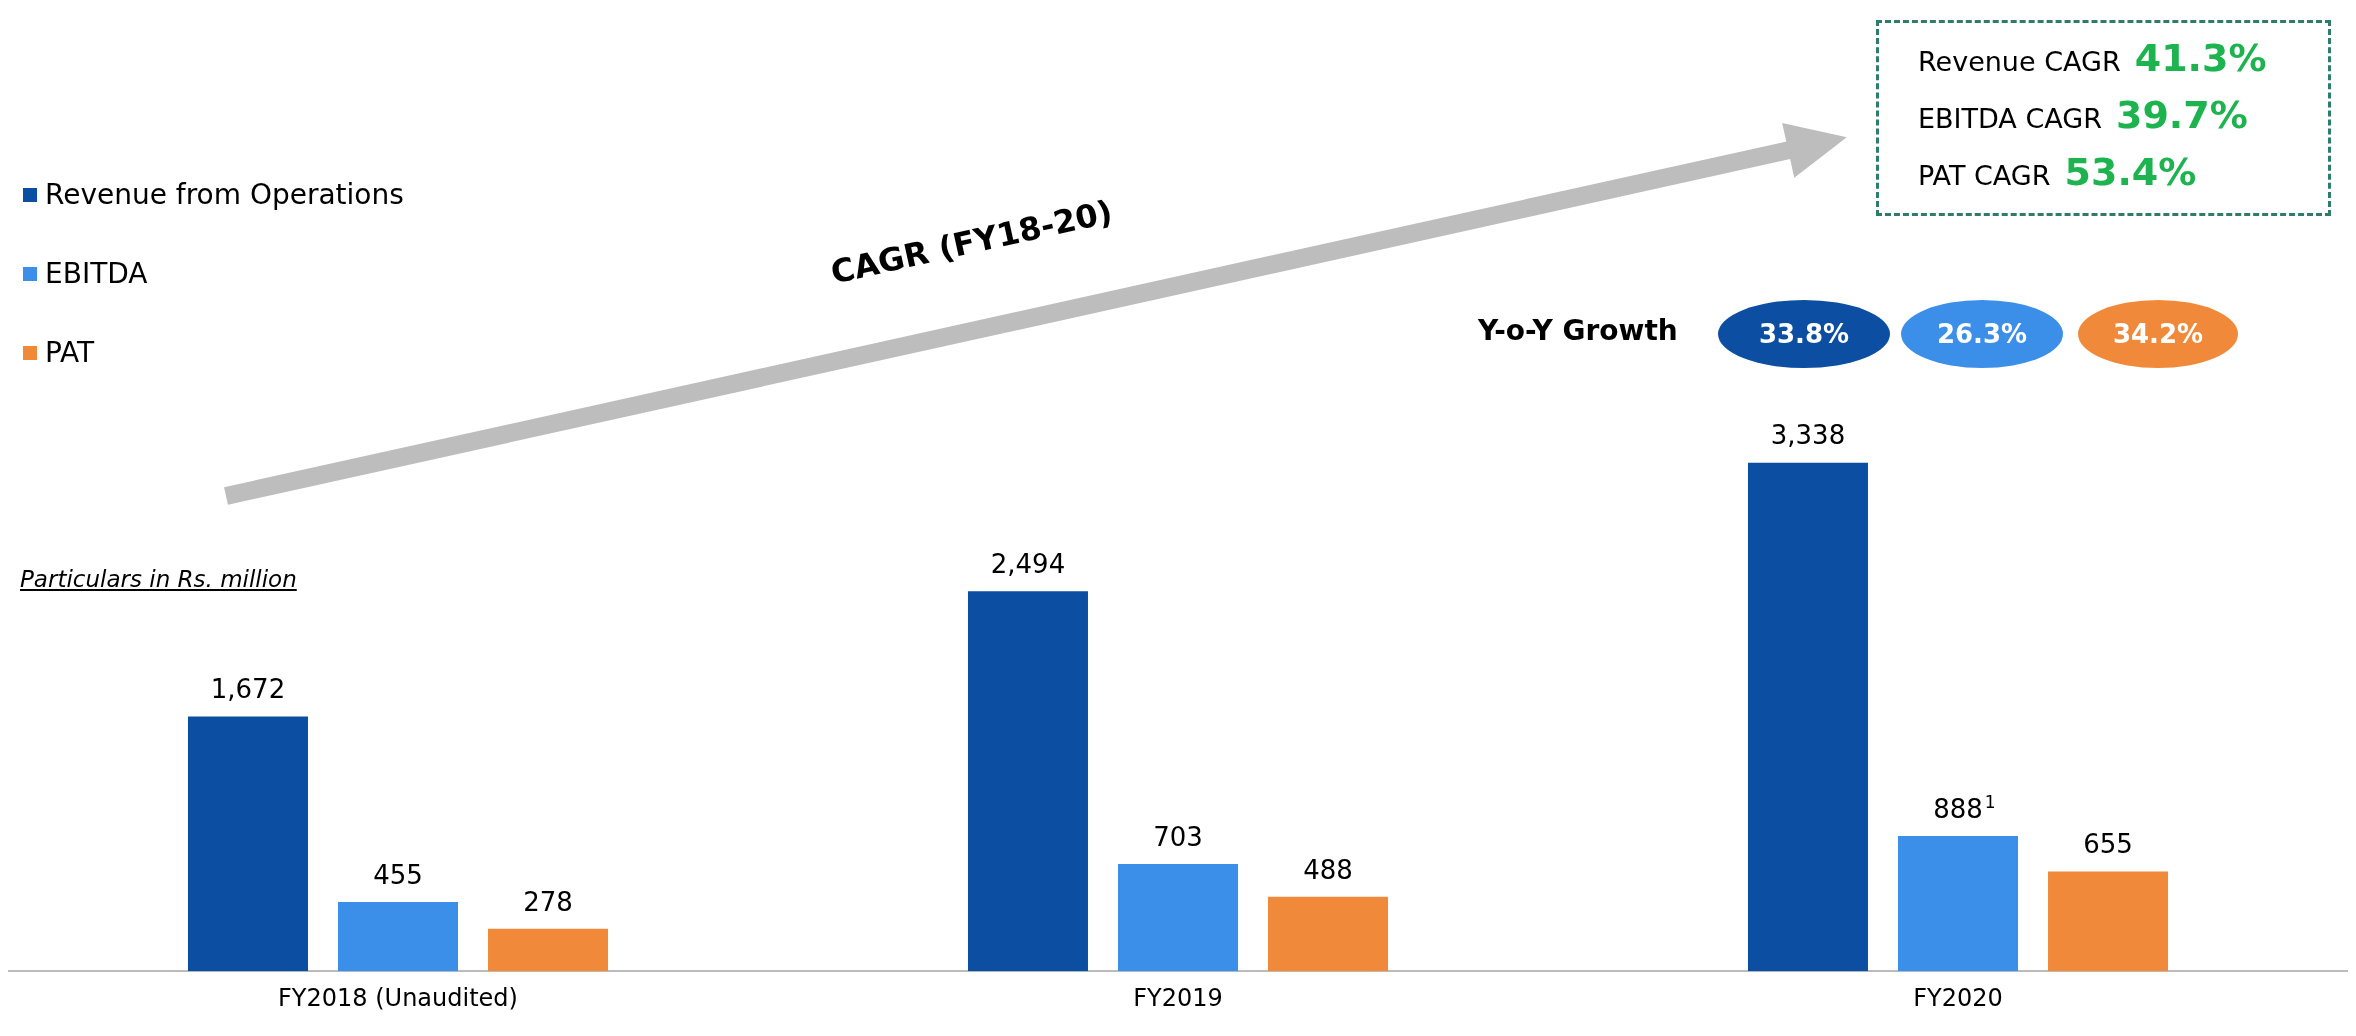 Image resolution: width=2356 pixels, height=1036 pixels. What do you see at coordinates (2057, 172) in the screenshot?
I see `text: PAT CAGR 53.4%` at bounding box center [2057, 172].